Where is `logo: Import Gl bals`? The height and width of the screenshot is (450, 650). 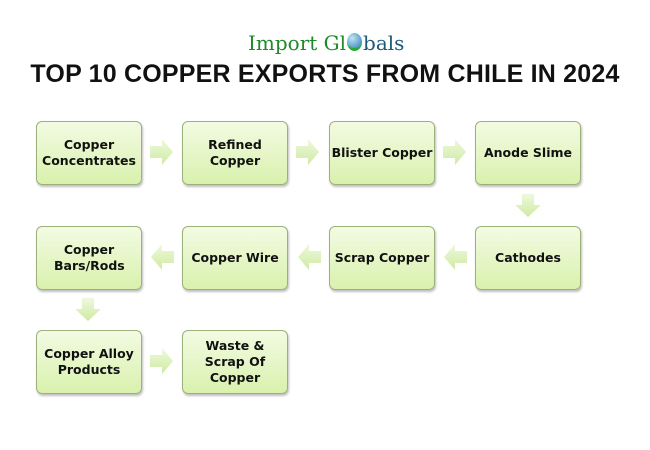
logo: Import Gl bals is located at coordinates (326, 43).